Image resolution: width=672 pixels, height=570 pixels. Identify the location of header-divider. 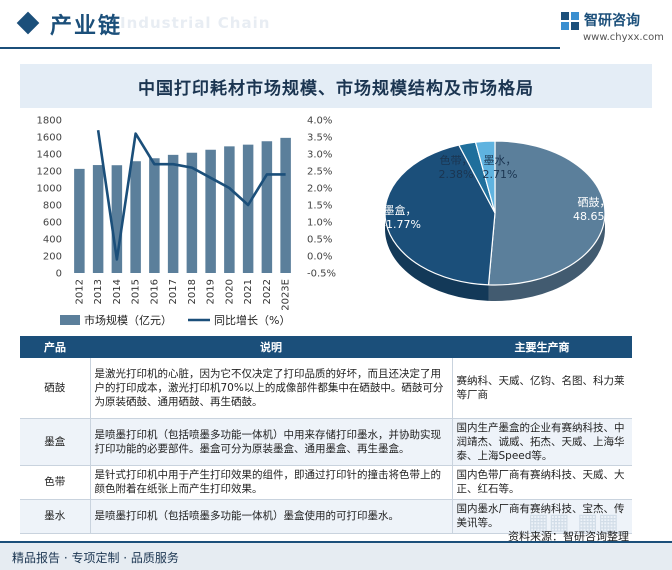
(280, 48).